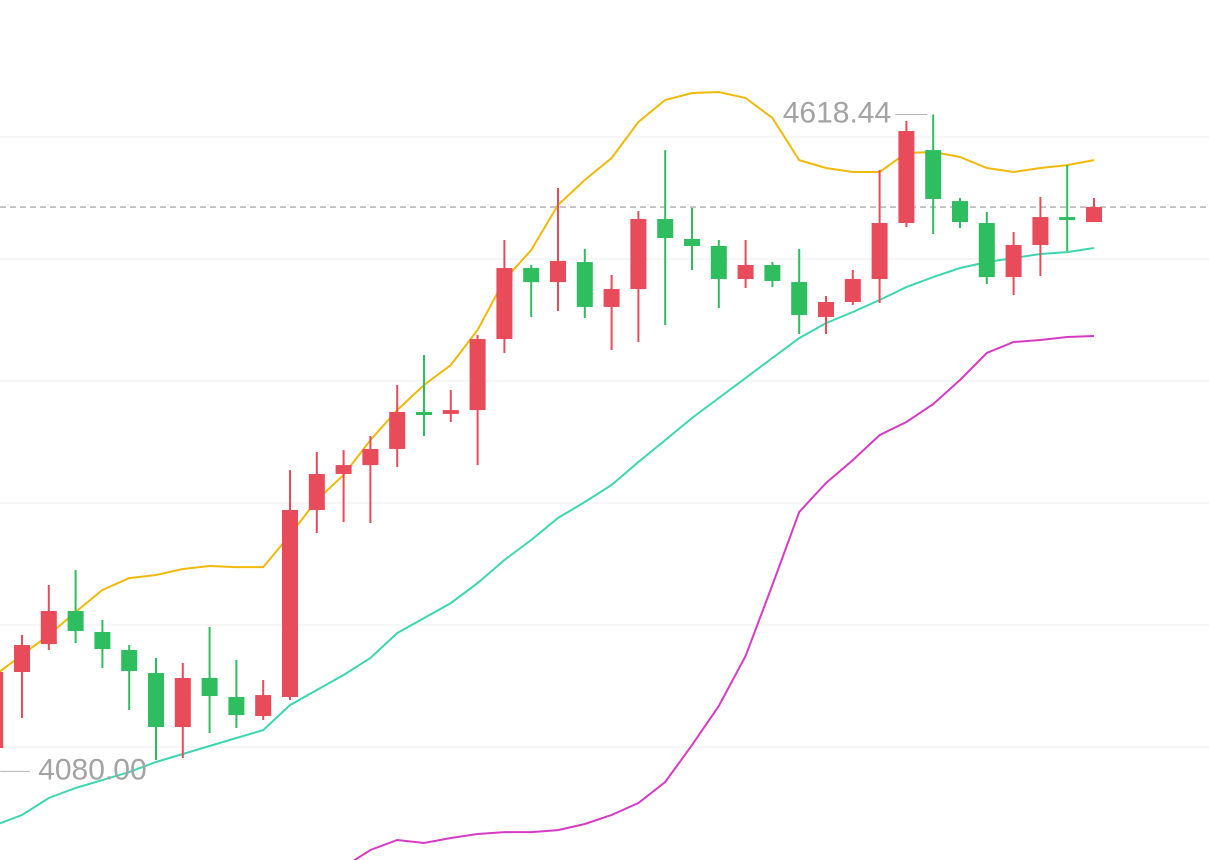 Image resolution: width=1209 pixels, height=860 pixels. I want to click on annotation-label: 4618.44, so click(837, 112).